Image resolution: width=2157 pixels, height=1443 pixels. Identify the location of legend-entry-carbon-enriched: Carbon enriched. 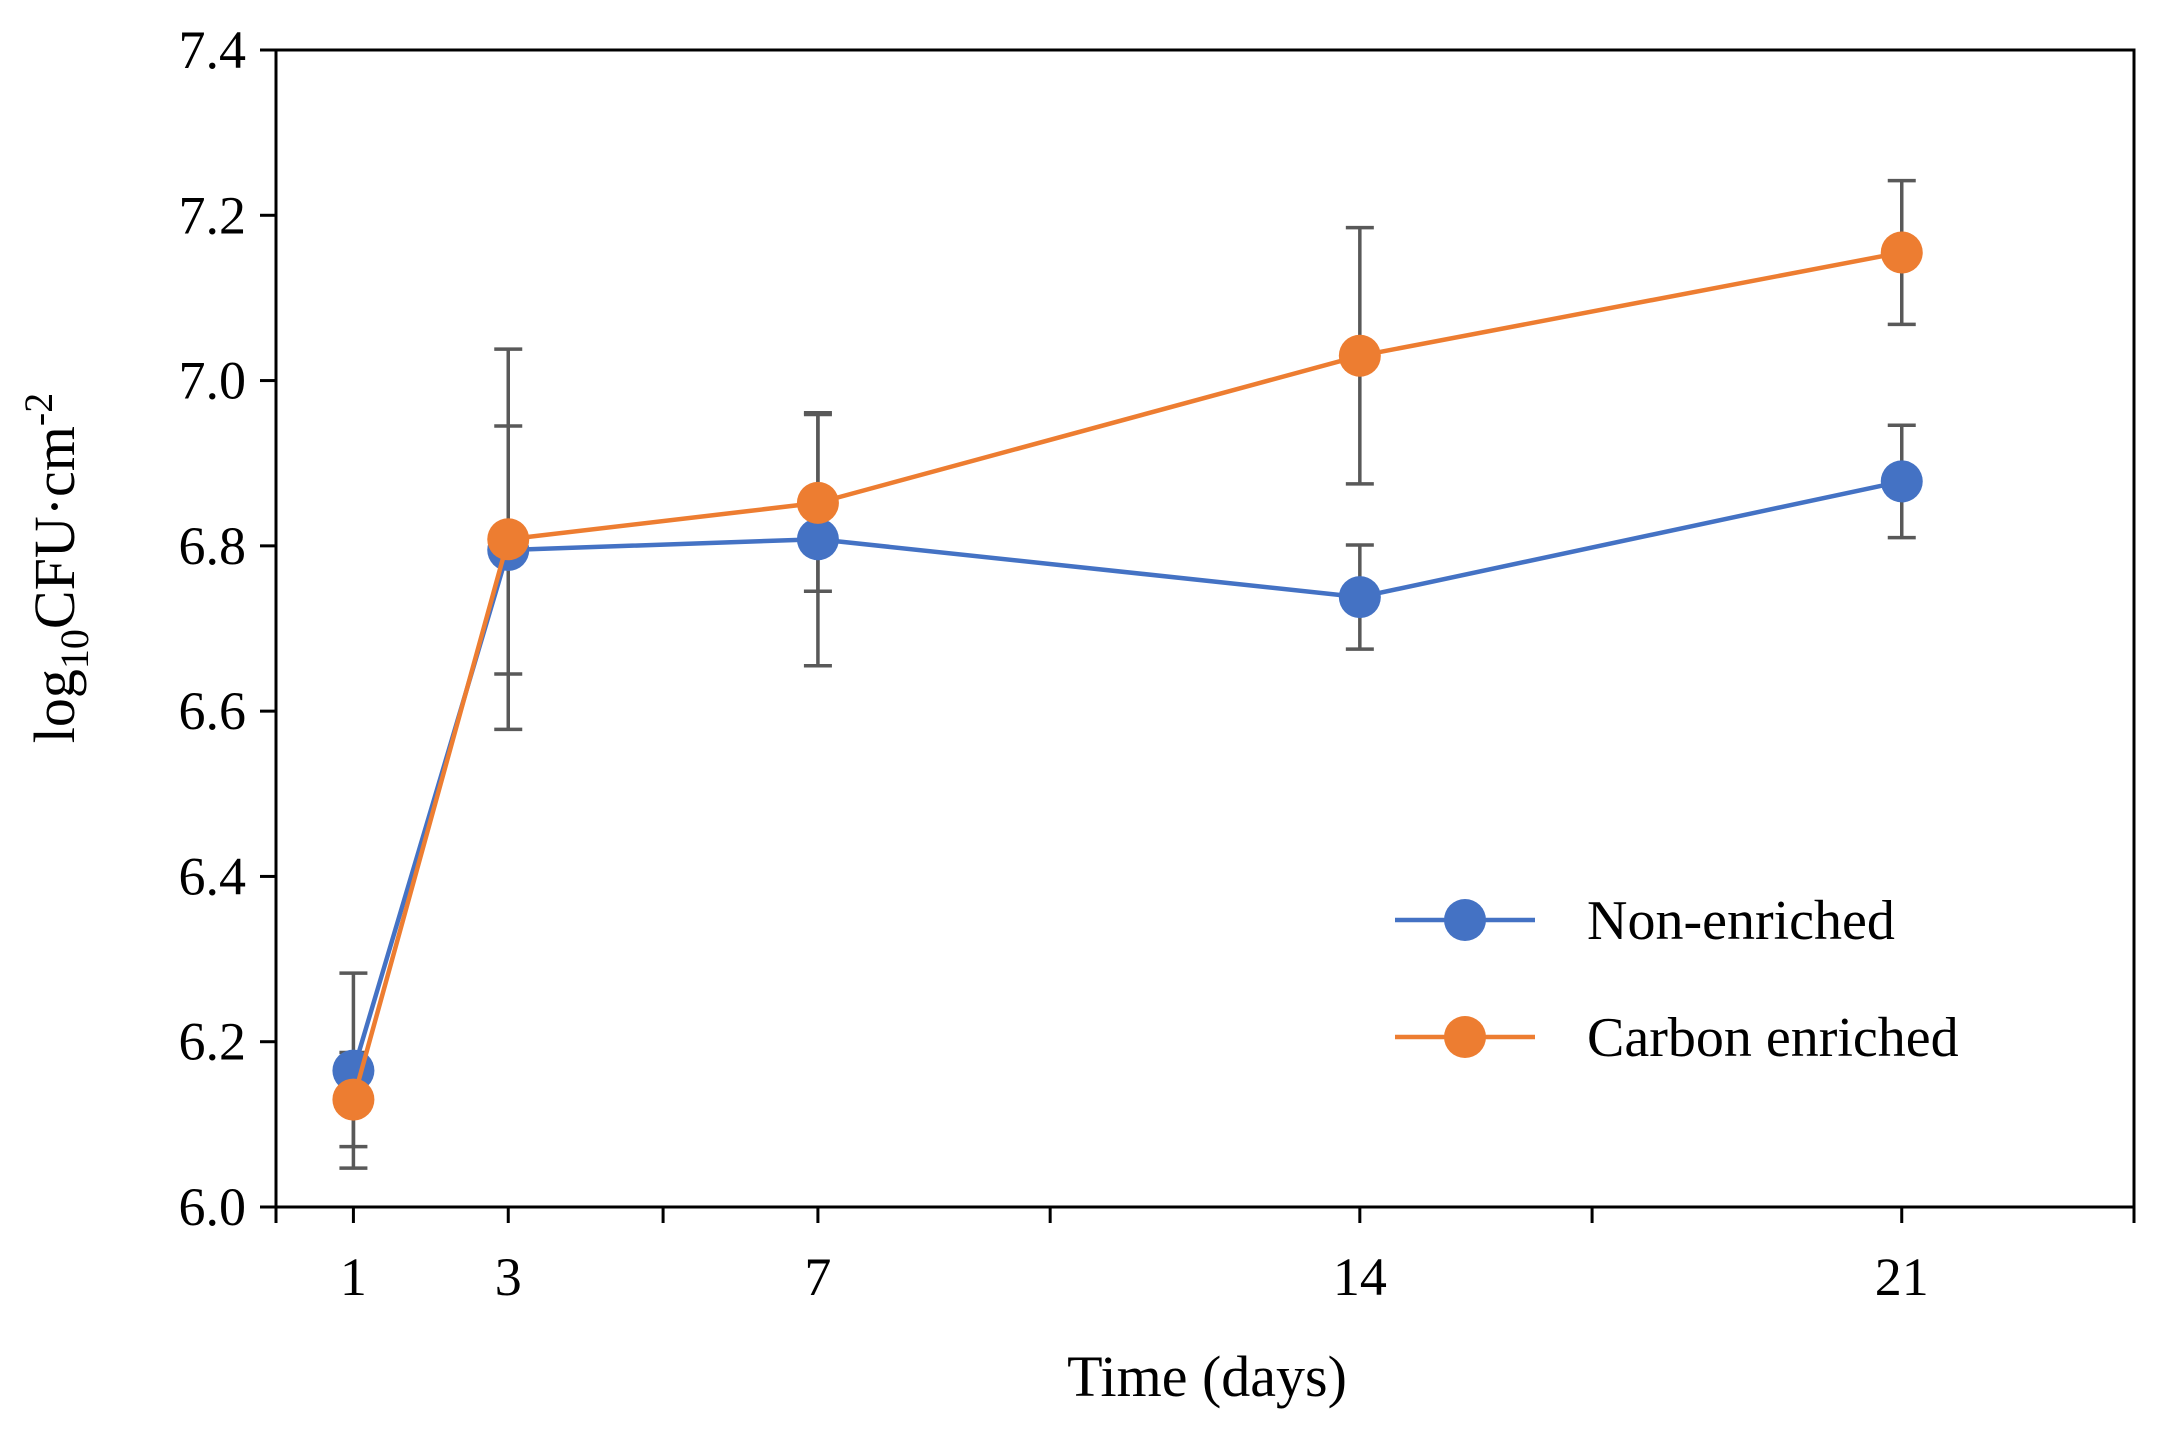
(1677, 1038).